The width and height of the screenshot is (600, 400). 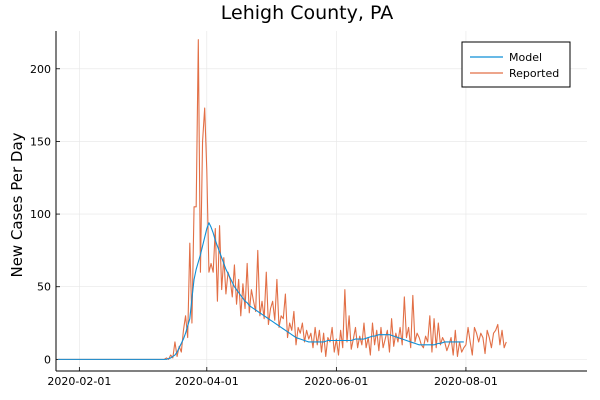 What do you see at coordinates (534, 73) in the screenshot?
I see `legend-label-reported: Reported` at bounding box center [534, 73].